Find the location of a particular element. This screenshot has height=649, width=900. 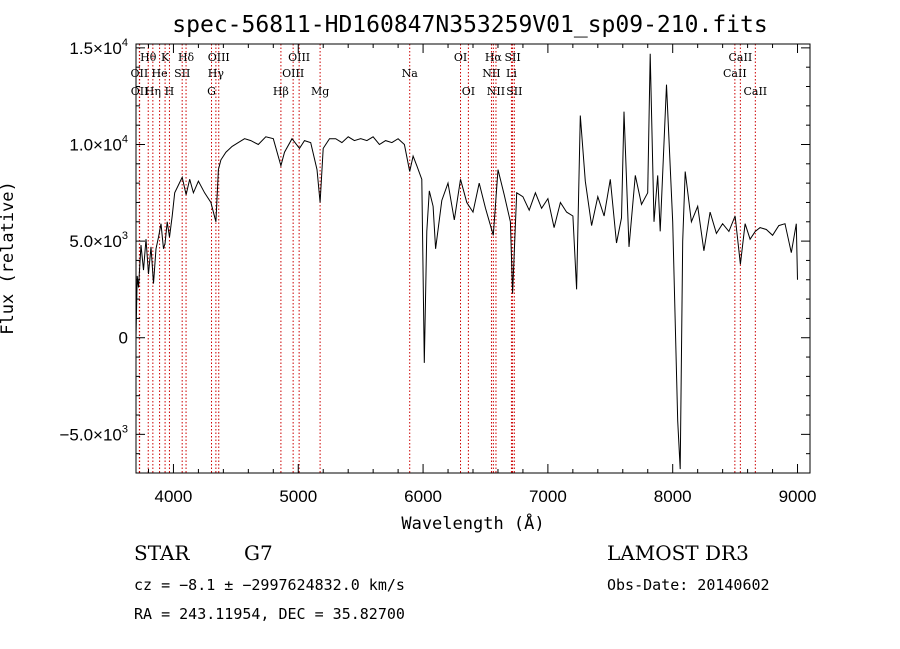

y-tick-mantissa: −5.0×10 is located at coordinates (90, 434).